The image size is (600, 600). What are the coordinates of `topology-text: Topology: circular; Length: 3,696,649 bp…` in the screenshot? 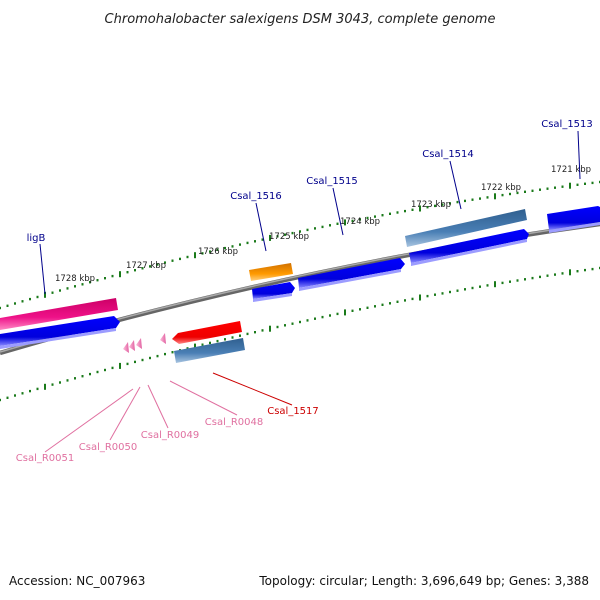 It's located at (424, 581).